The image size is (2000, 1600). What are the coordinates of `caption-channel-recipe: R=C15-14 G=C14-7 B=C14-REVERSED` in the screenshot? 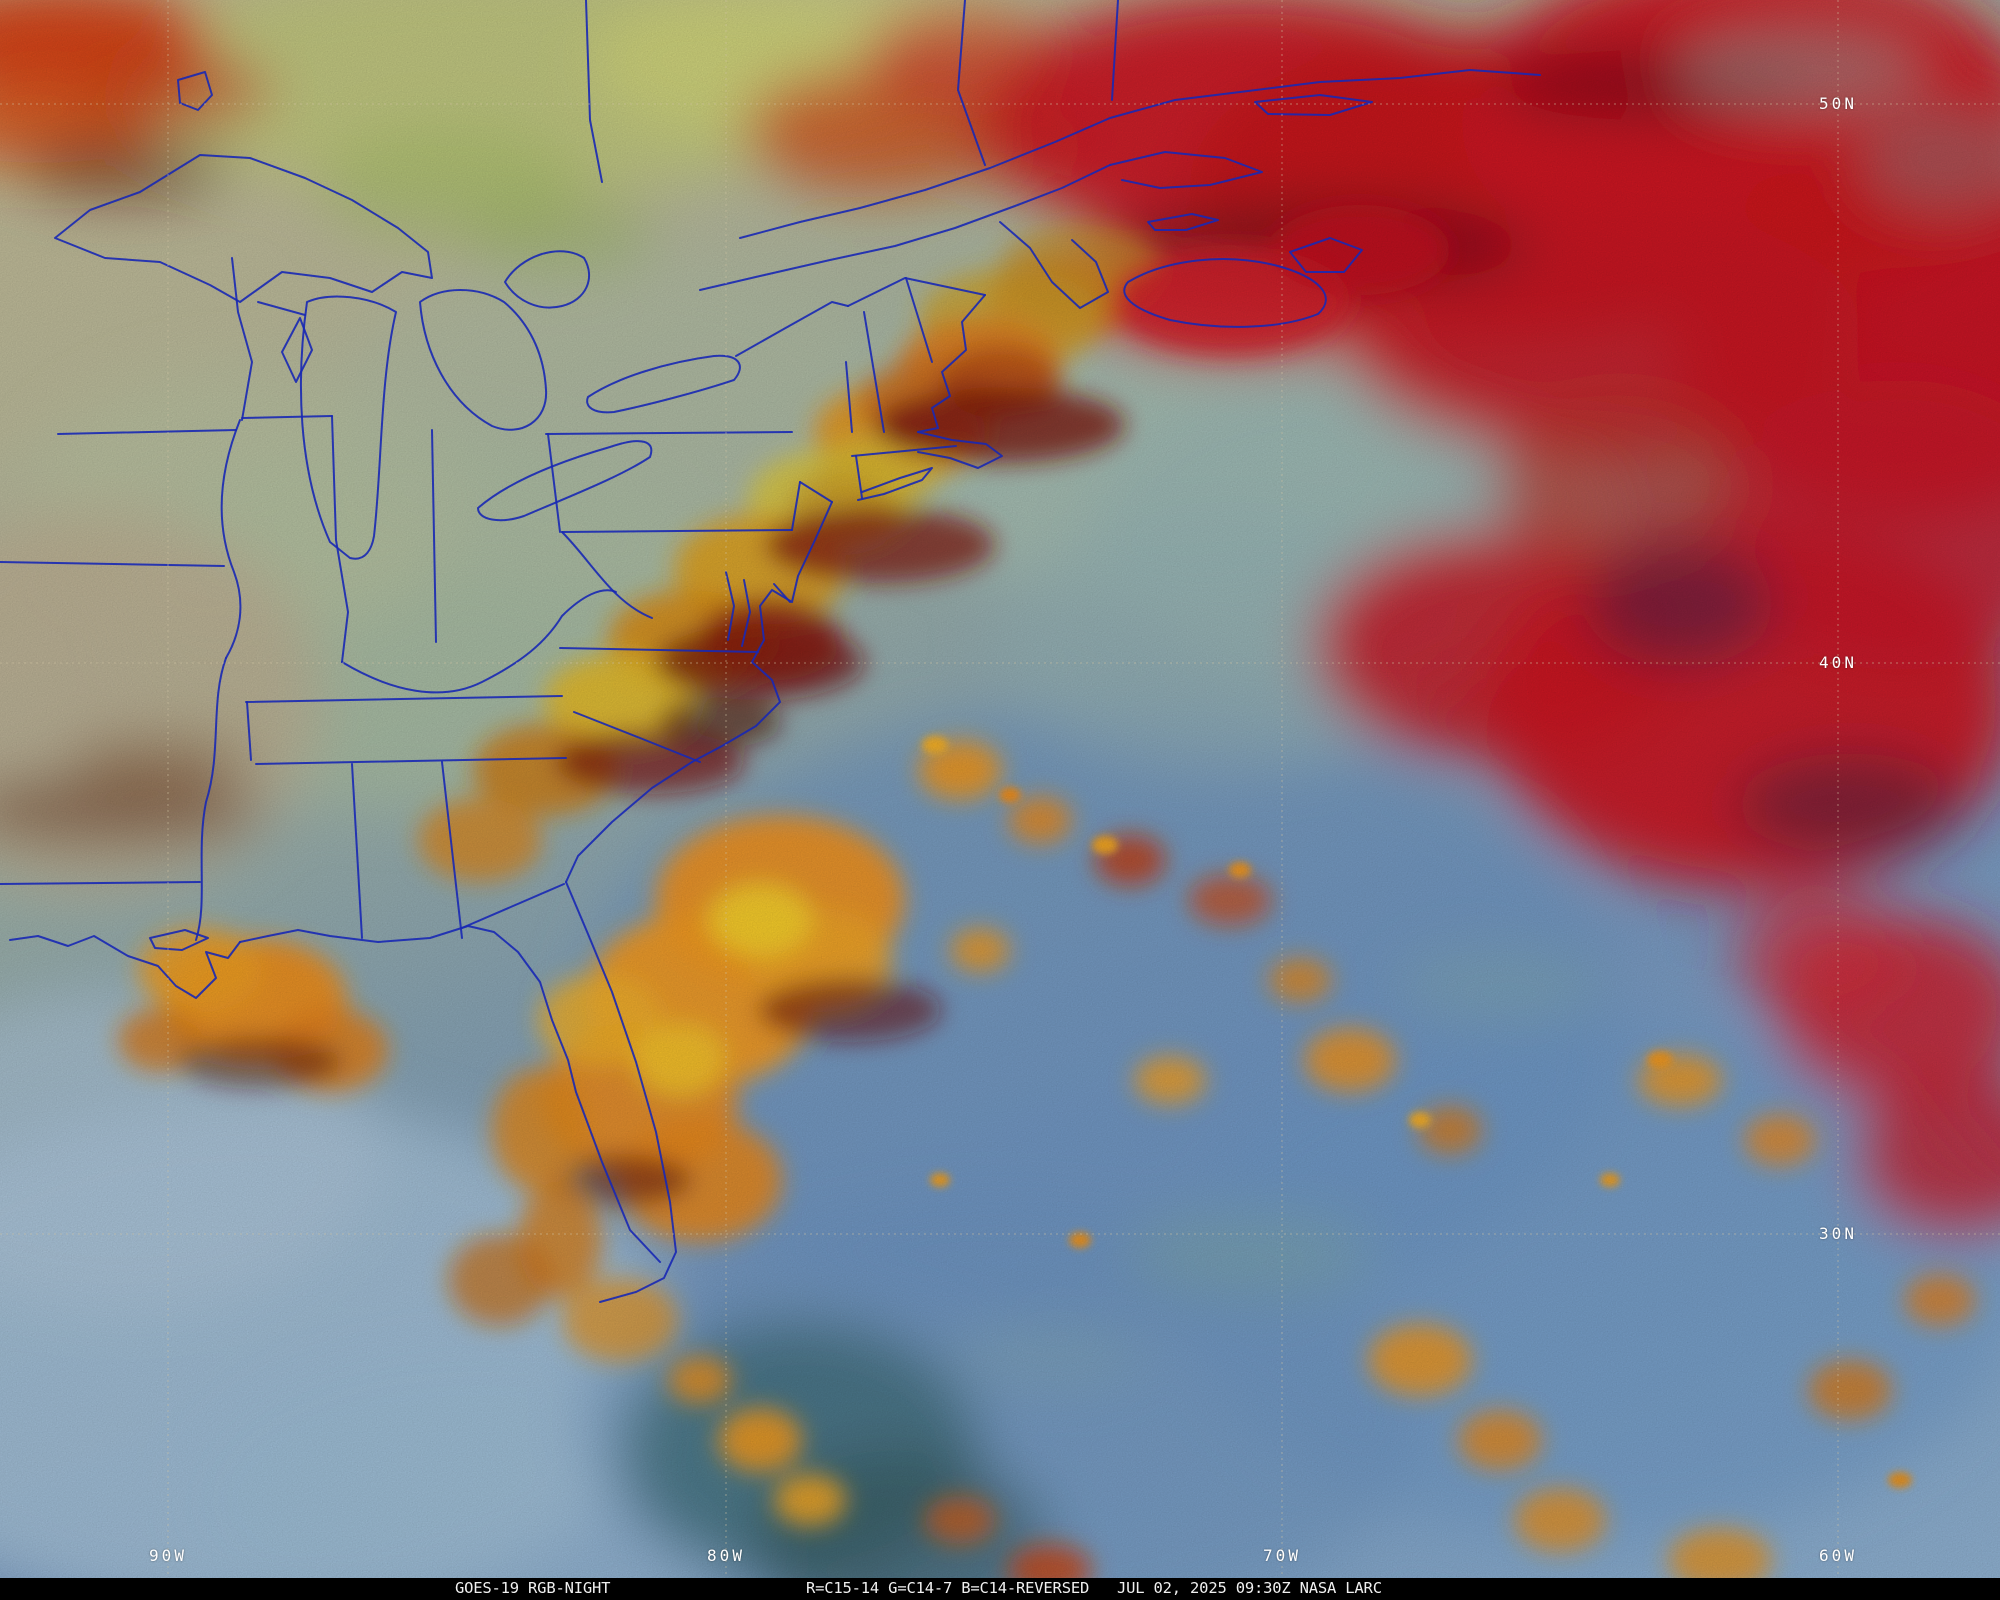 It's located at (948, 1588).